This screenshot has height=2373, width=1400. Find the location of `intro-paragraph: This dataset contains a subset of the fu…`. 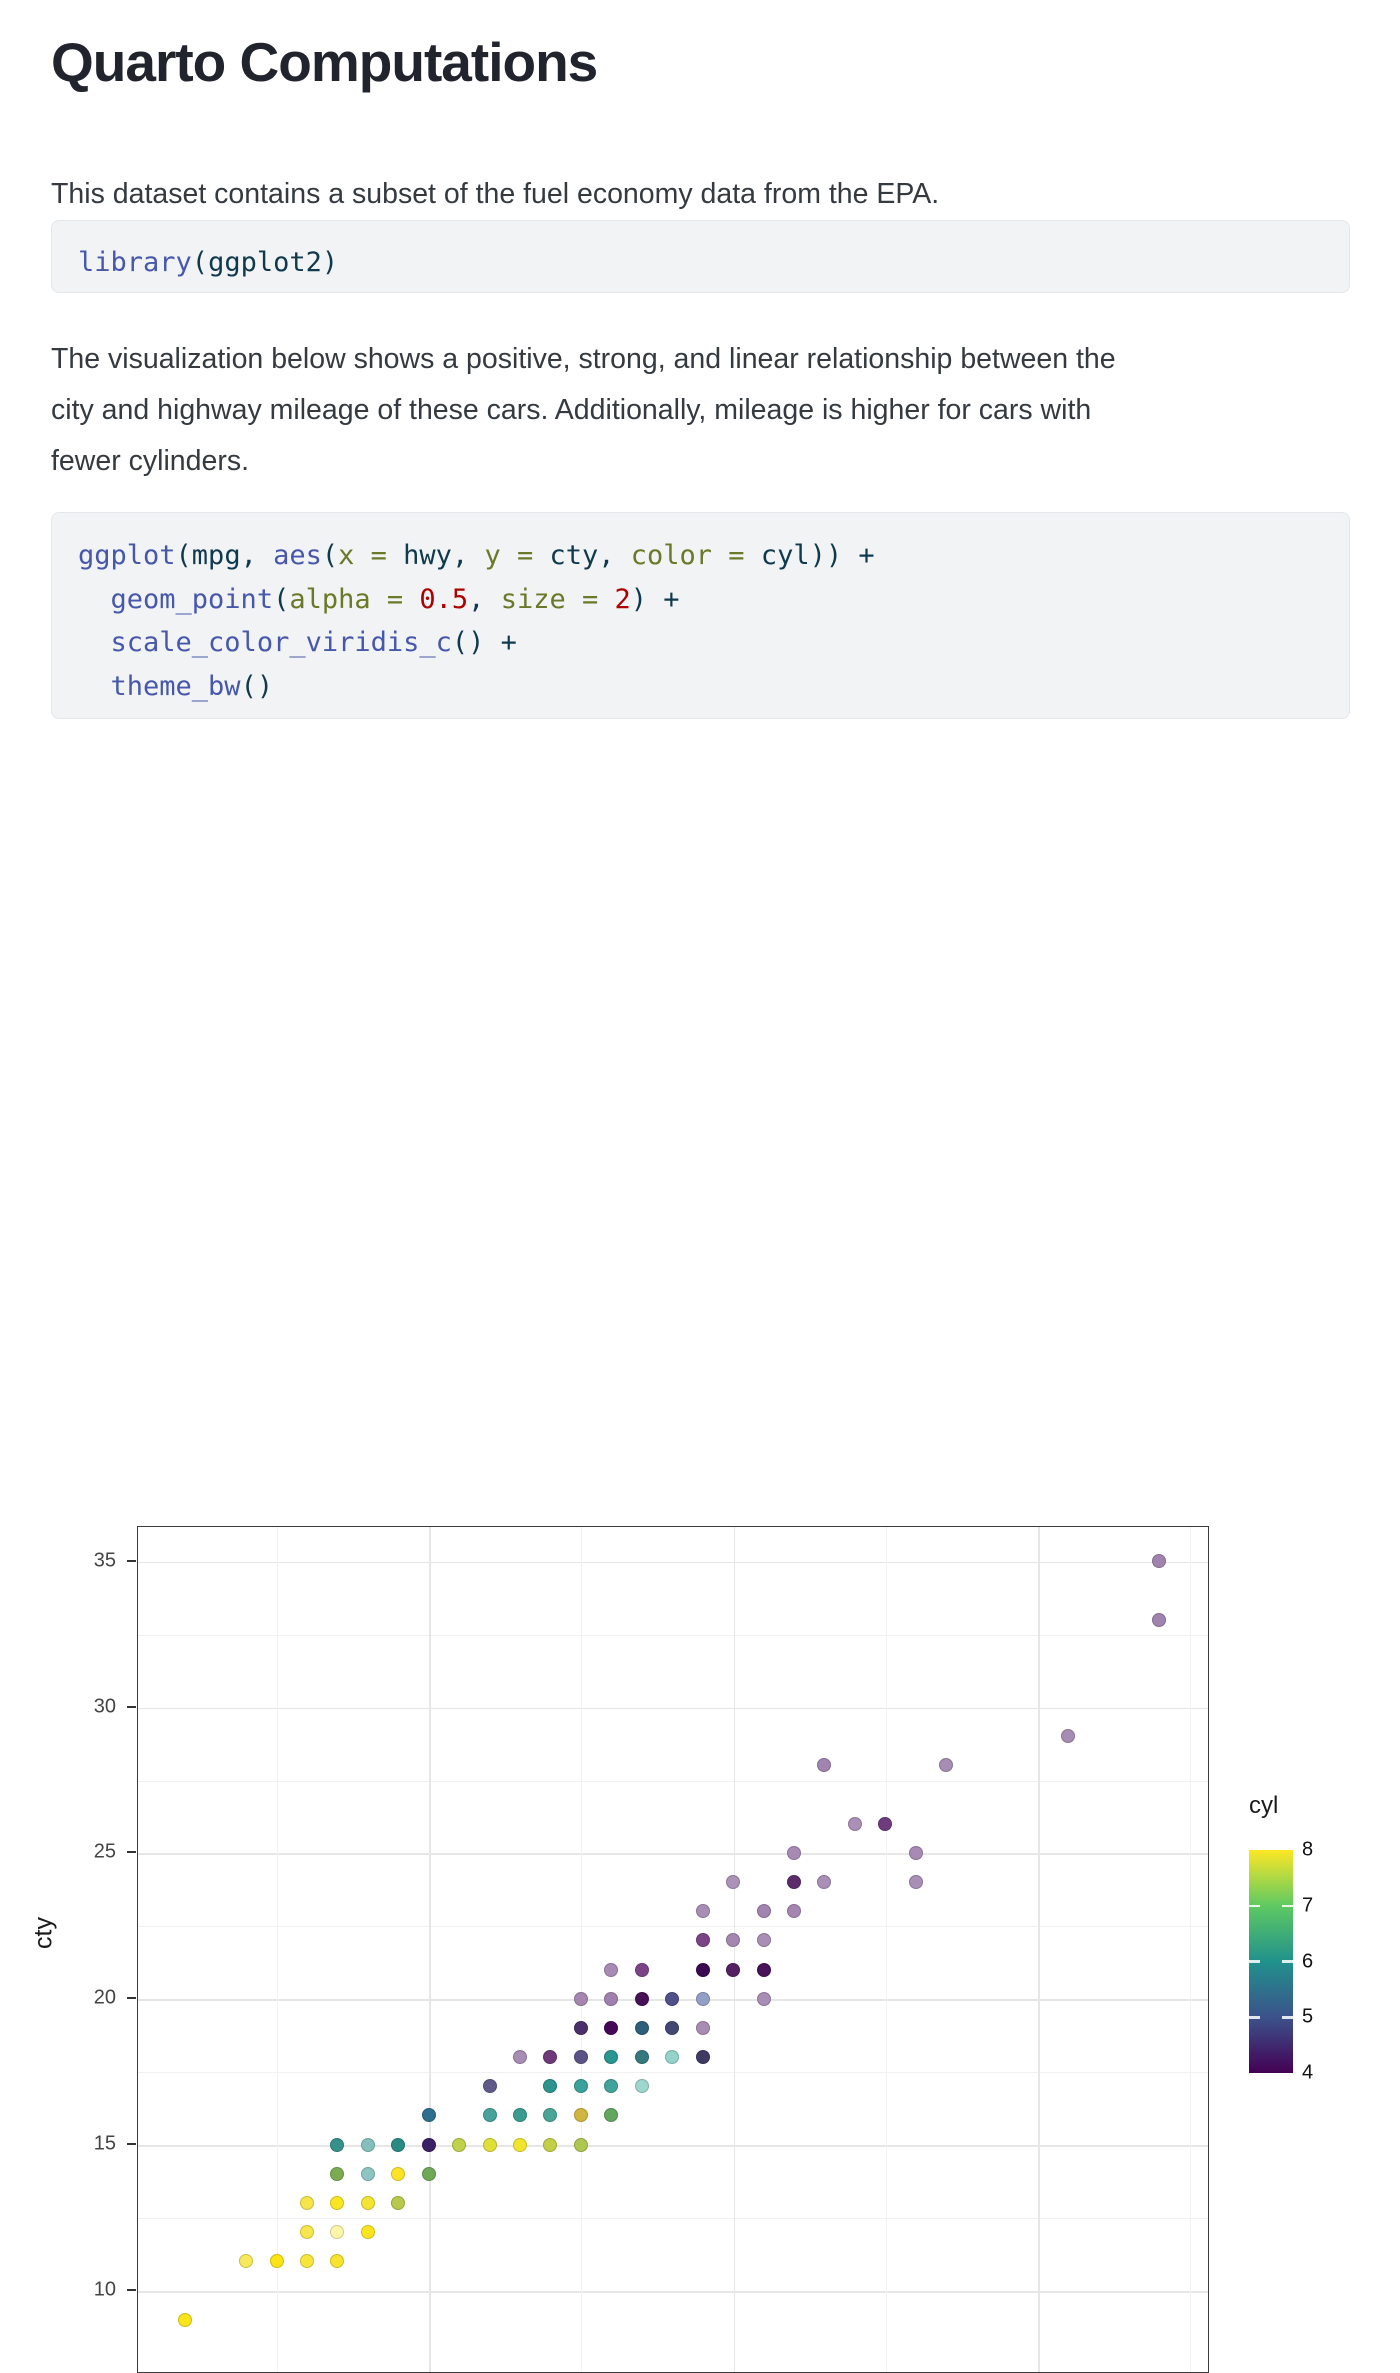

intro-paragraph: This dataset contains a subset of the fu… is located at coordinates (495, 193).